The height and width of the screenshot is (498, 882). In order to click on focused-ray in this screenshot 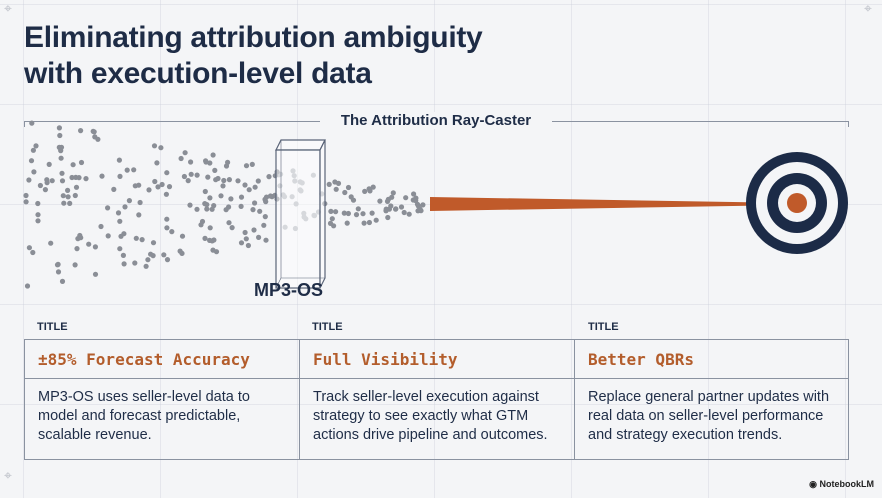, I will do `click(610, 204)`.